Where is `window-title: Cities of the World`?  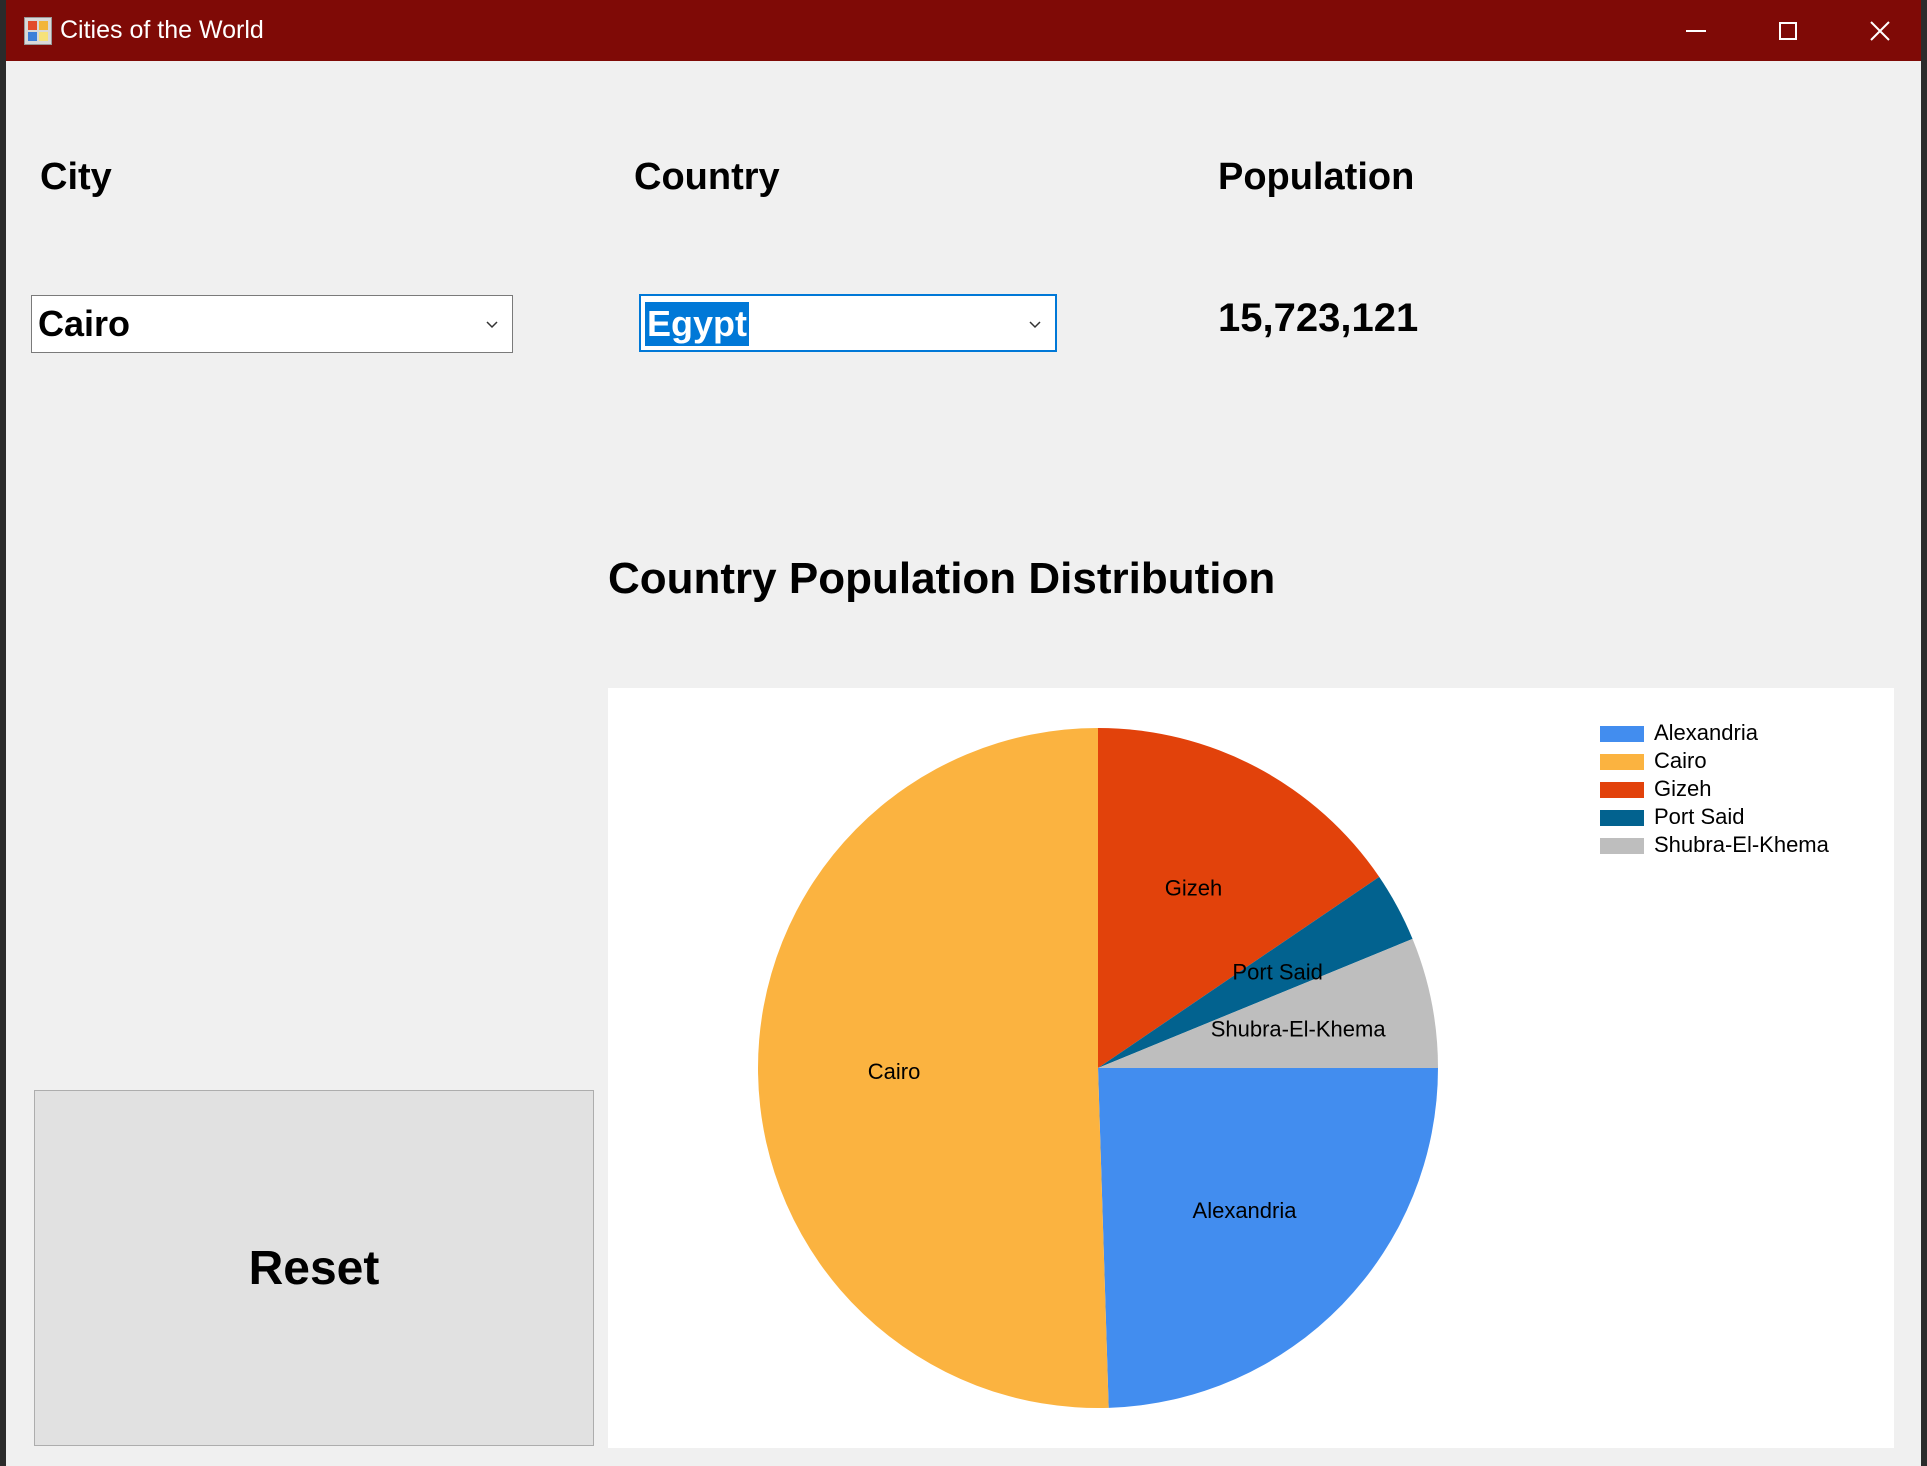 window-title: Cities of the World is located at coordinates (162, 30).